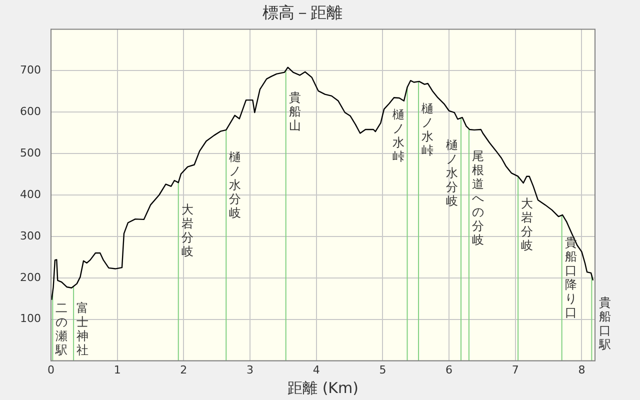 This screenshot has height=400, width=640. Describe the element at coordinates (117, 369) in the screenshot. I see `x-tick-label: 1` at that location.